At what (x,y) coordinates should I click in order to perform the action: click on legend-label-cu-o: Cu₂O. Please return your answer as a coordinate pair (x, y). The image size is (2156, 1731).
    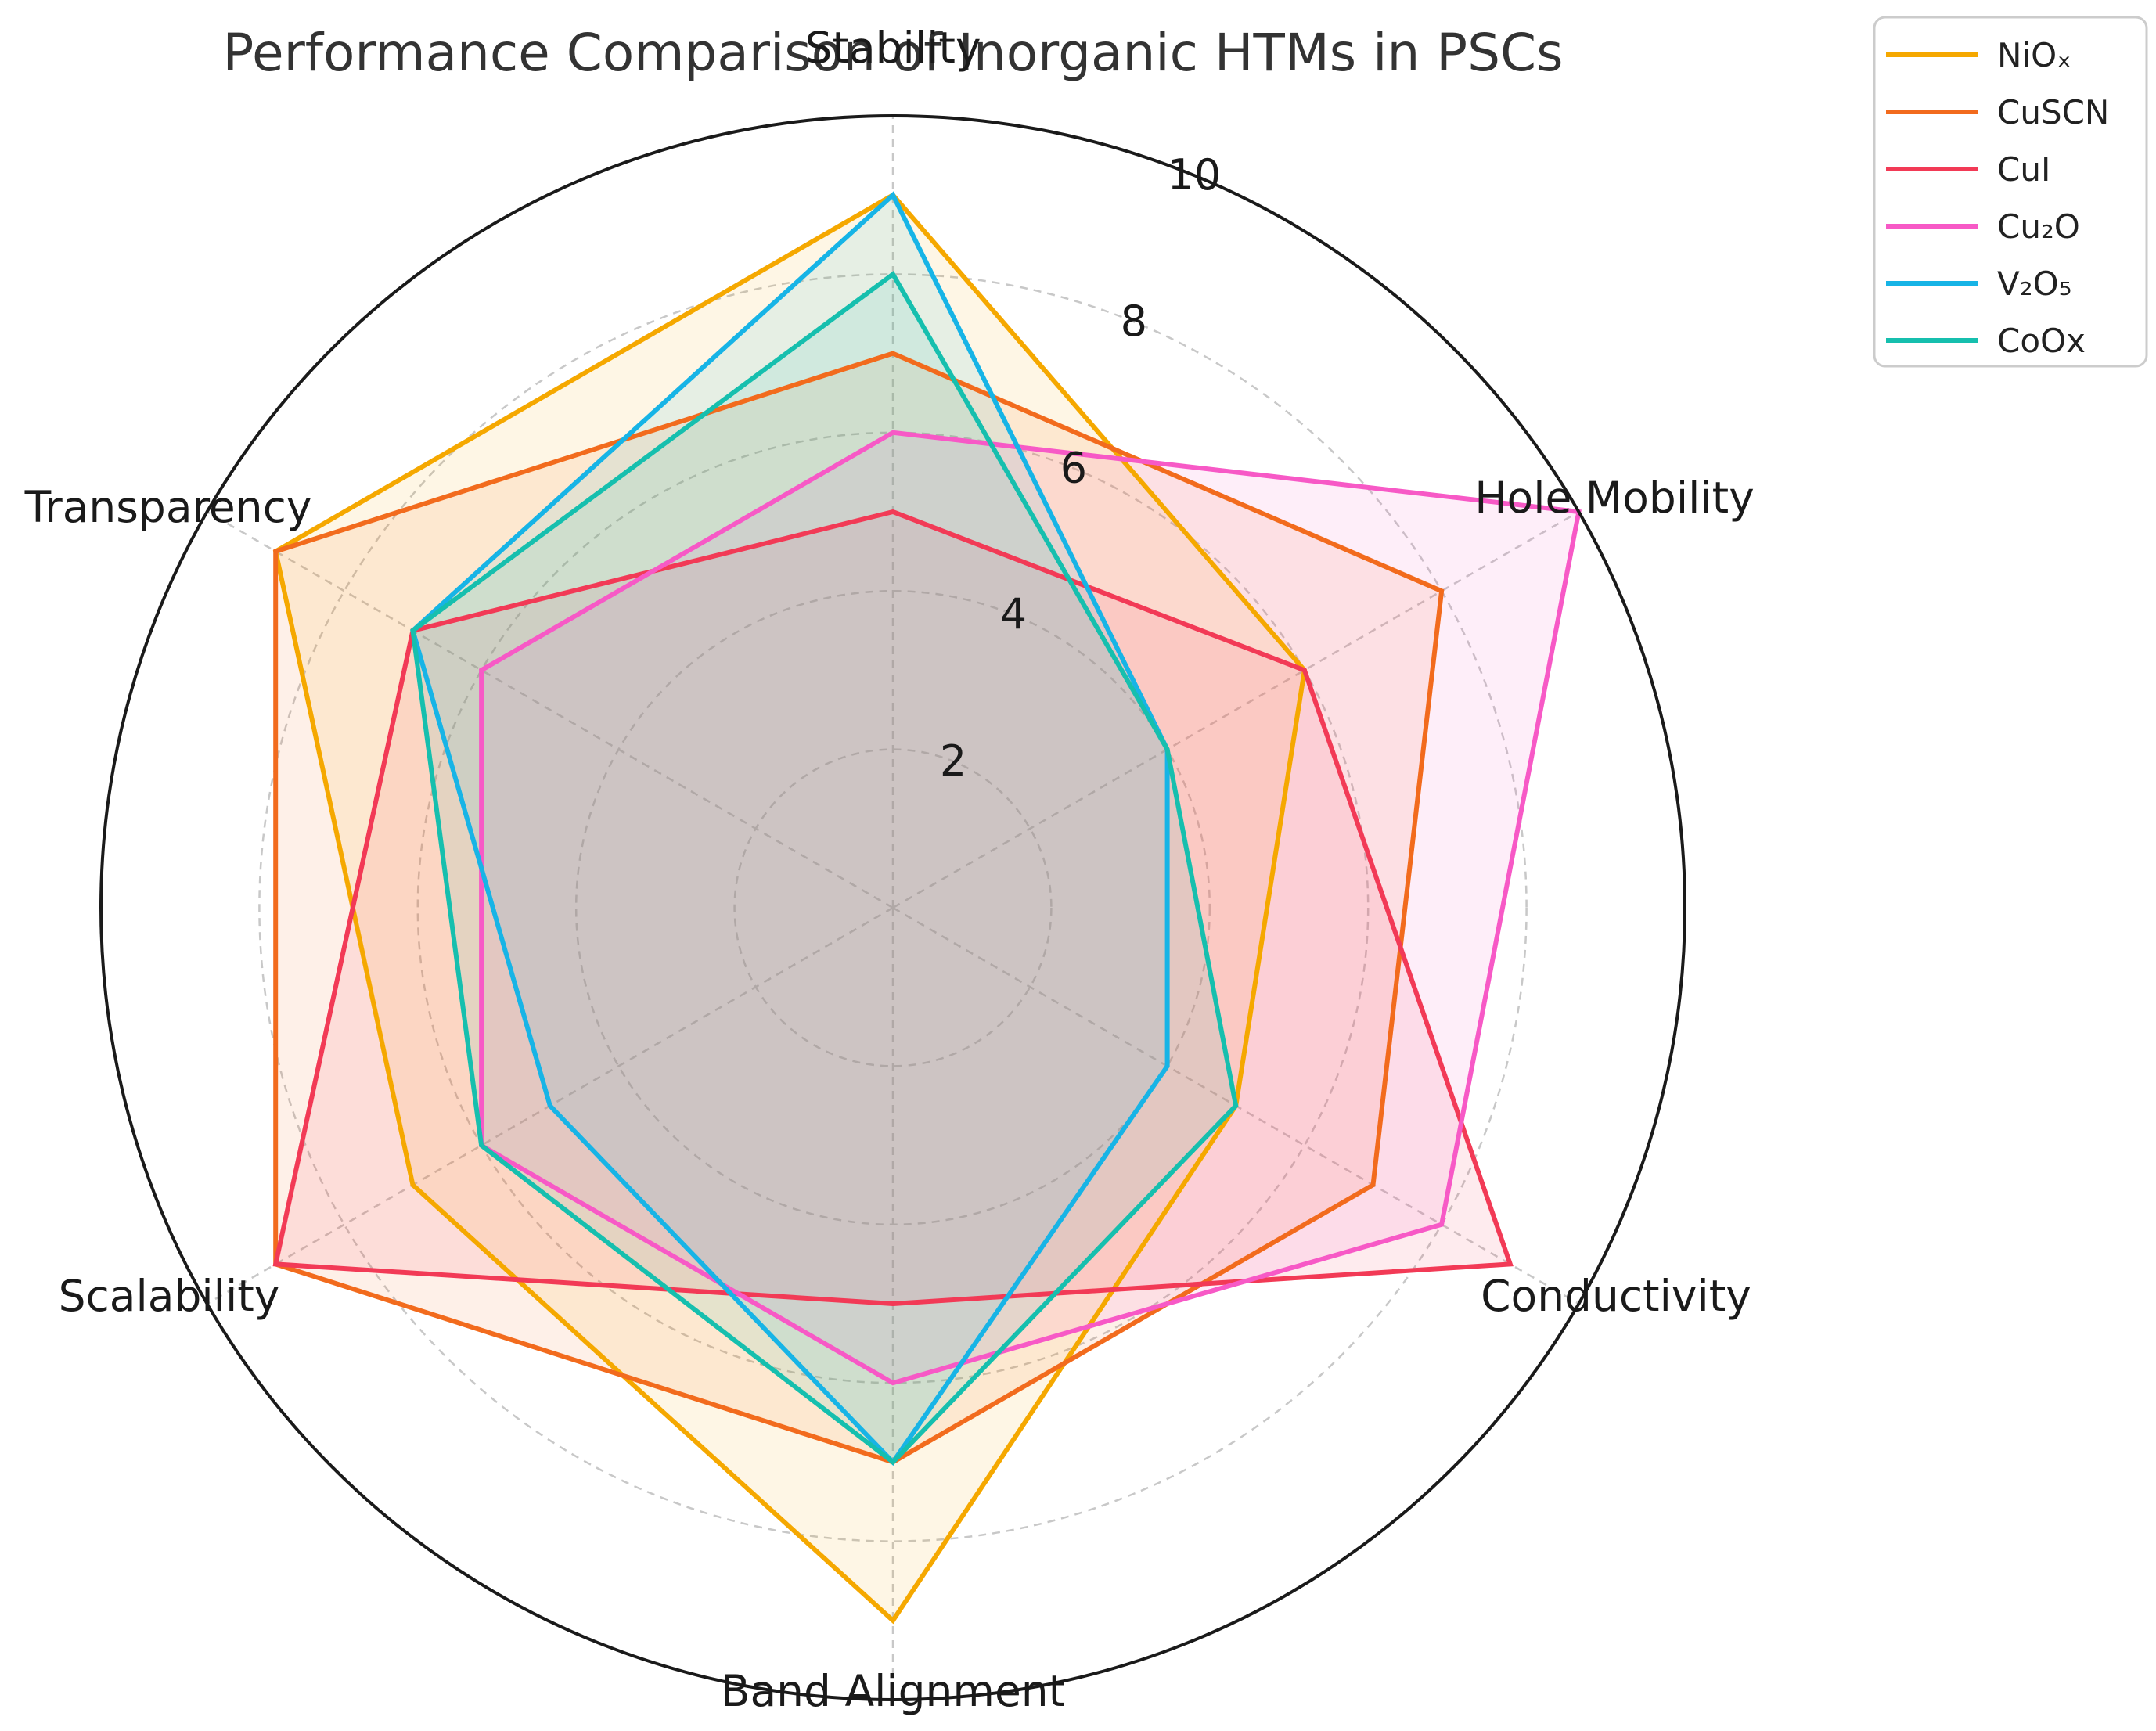
    Looking at the image, I should click on (2038, 226).